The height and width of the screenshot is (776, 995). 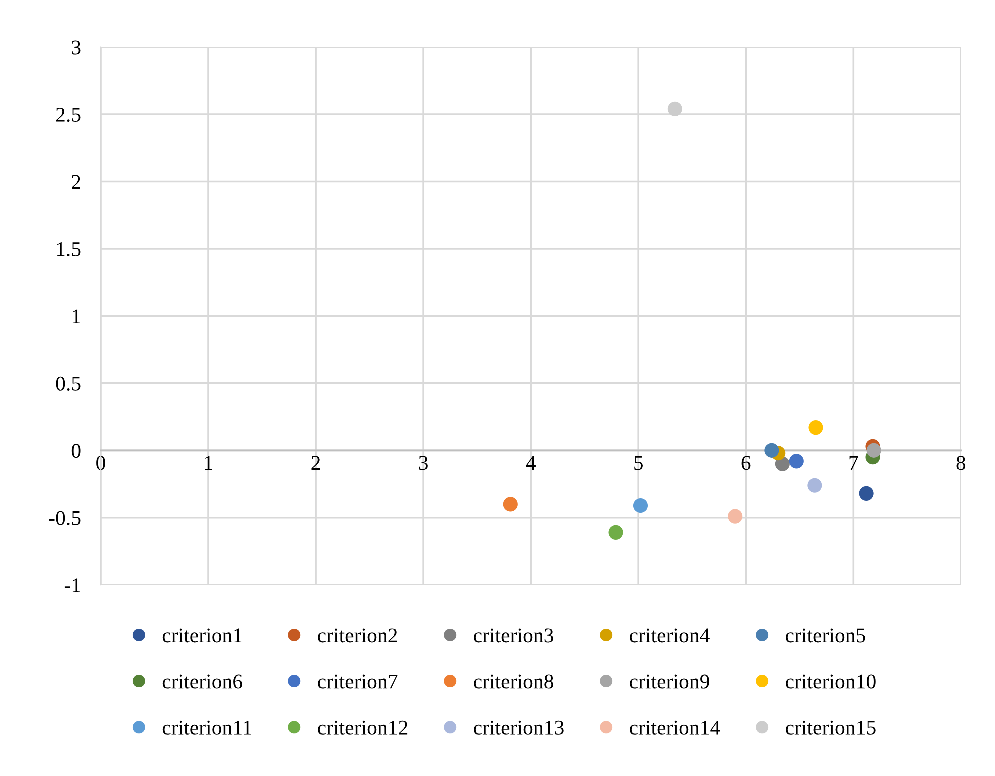 What do you see at coordinates (69, 249) in the screenshot?
I see `y-tick-label: 1.5` at bounding box center [69, 249].